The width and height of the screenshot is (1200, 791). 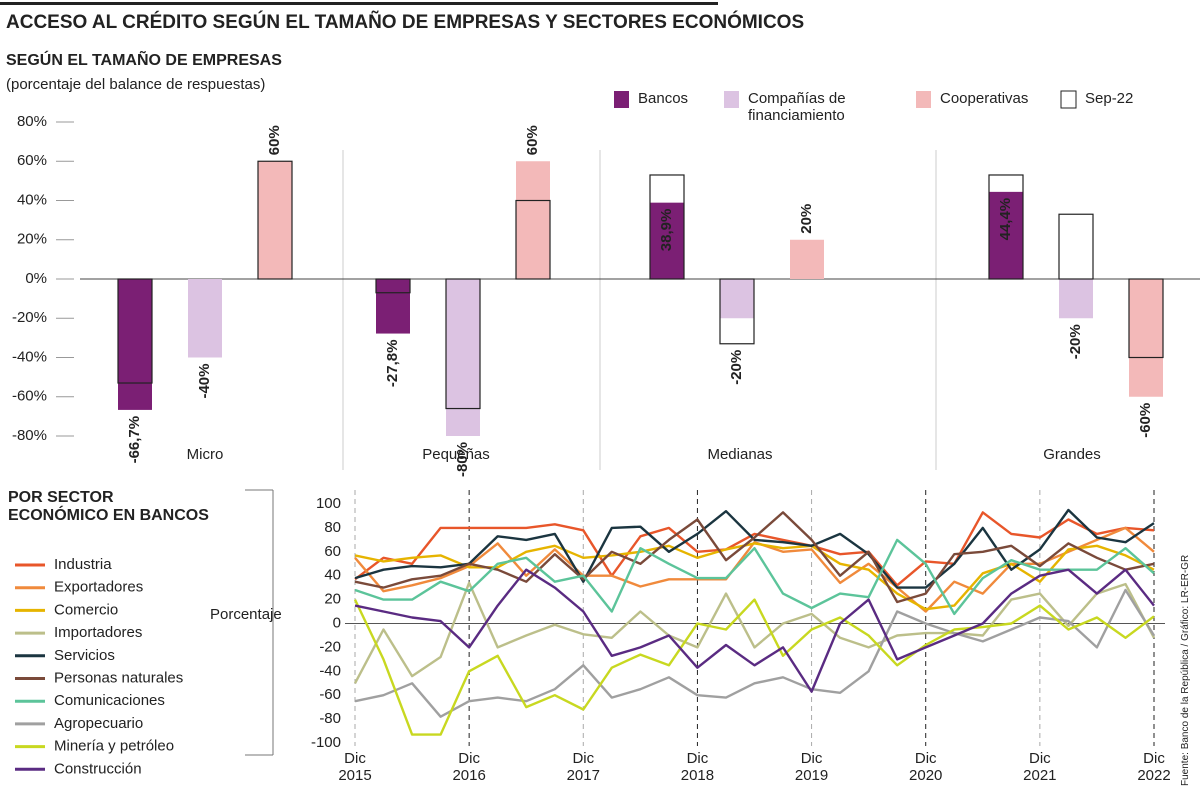 I want to click on y-tick-label: 20, so click(x=332, y=599).